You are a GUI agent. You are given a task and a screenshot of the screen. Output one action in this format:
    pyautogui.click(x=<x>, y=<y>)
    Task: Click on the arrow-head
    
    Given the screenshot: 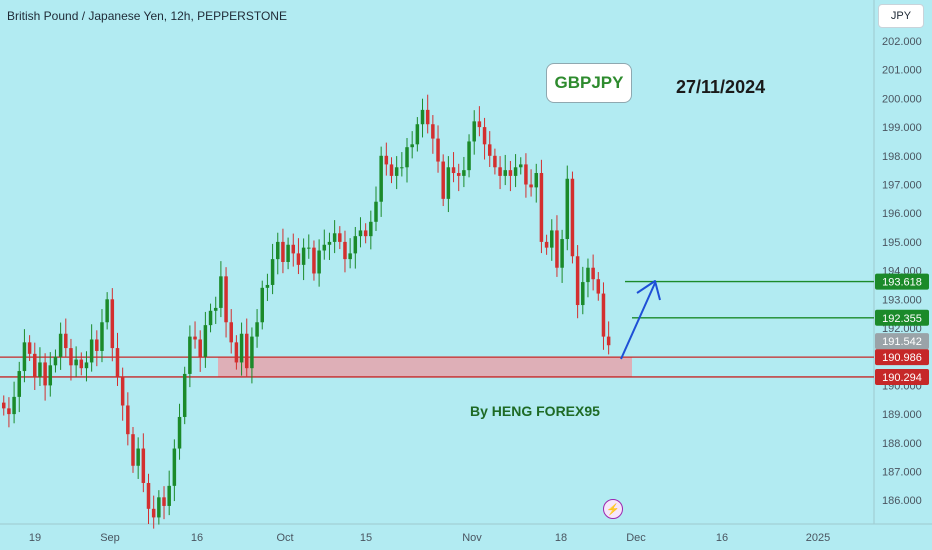 What is the action you would take?
    pyautogui.click(x=648, y=290)
    